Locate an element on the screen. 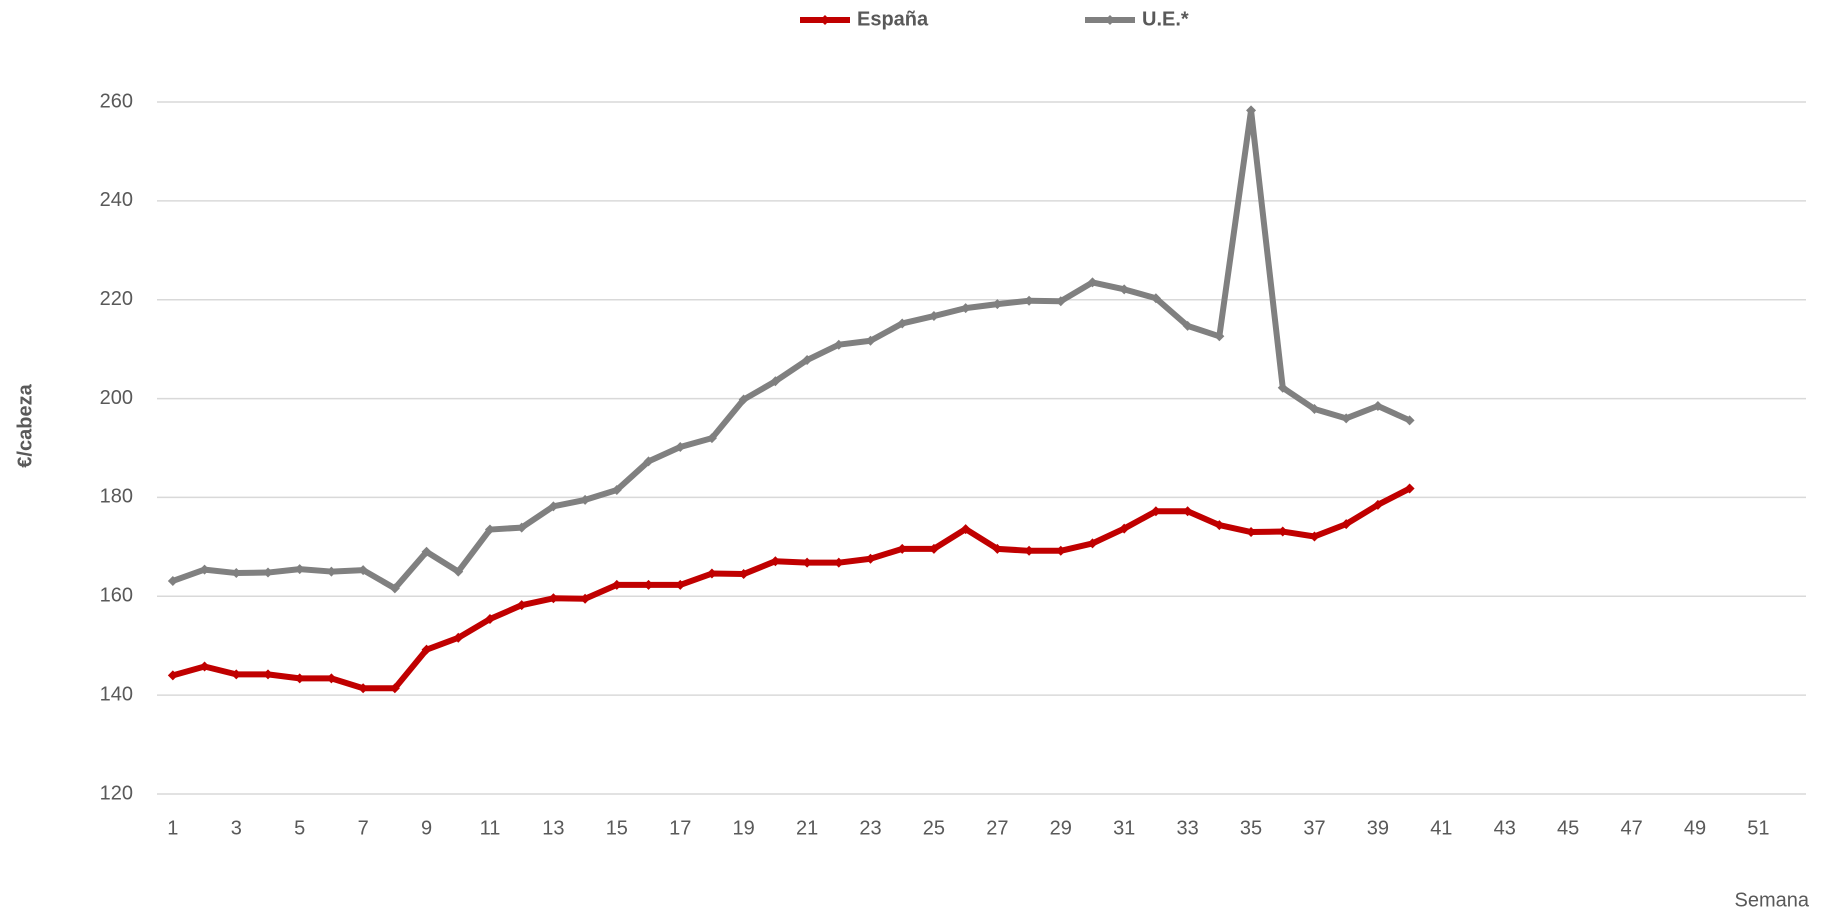 The height and width of the screenshot is (914, 1821). y-tick-label: 240 is located at coordinates (116, 200).